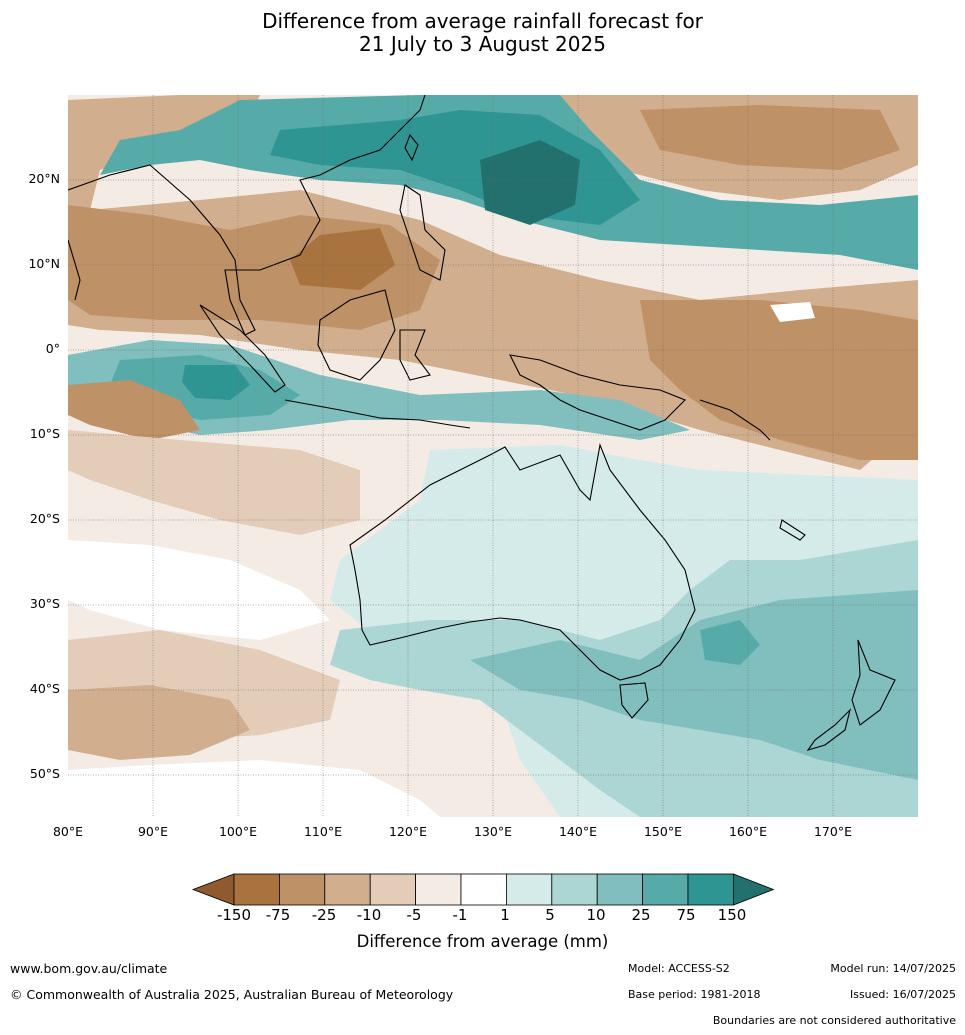  I want to click on lon-label: 140°E, so click(577, 831).